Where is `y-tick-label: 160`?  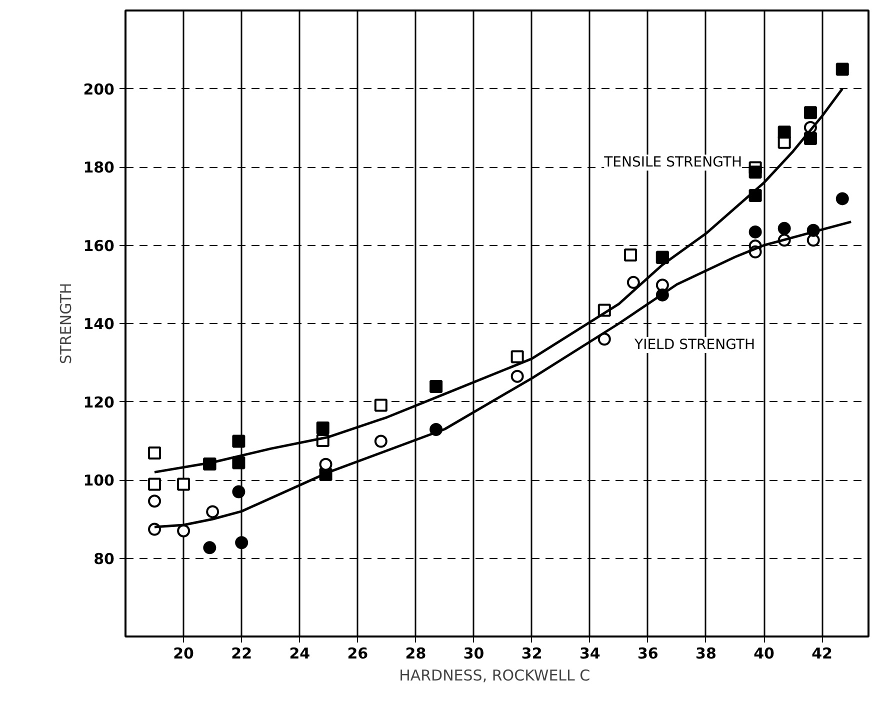
y-tick-label: 160 is located at coordinates (98, 245).